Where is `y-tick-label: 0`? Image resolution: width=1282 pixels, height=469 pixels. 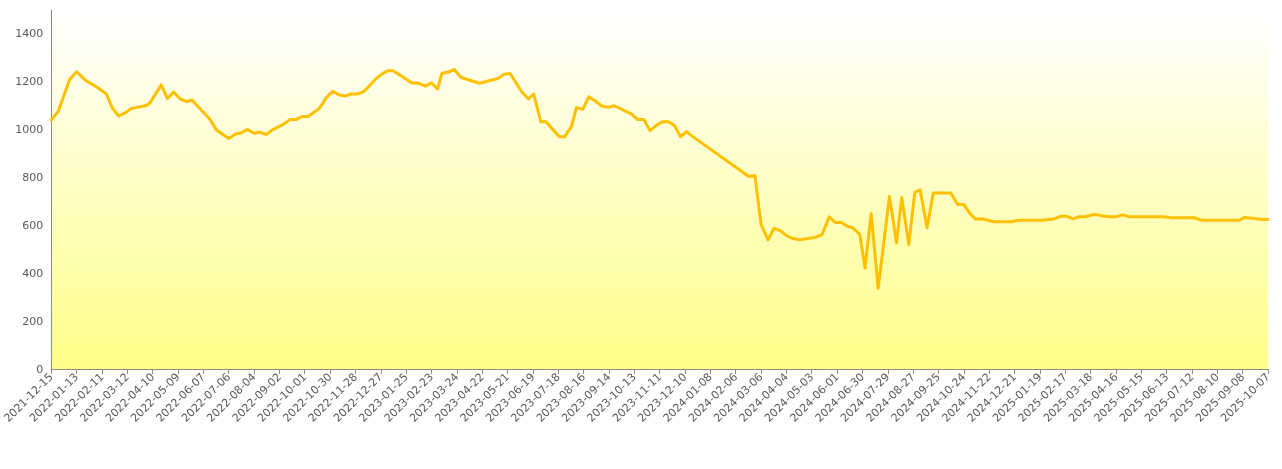
y-tick-label: 0 is located at coordinates (40, 369).